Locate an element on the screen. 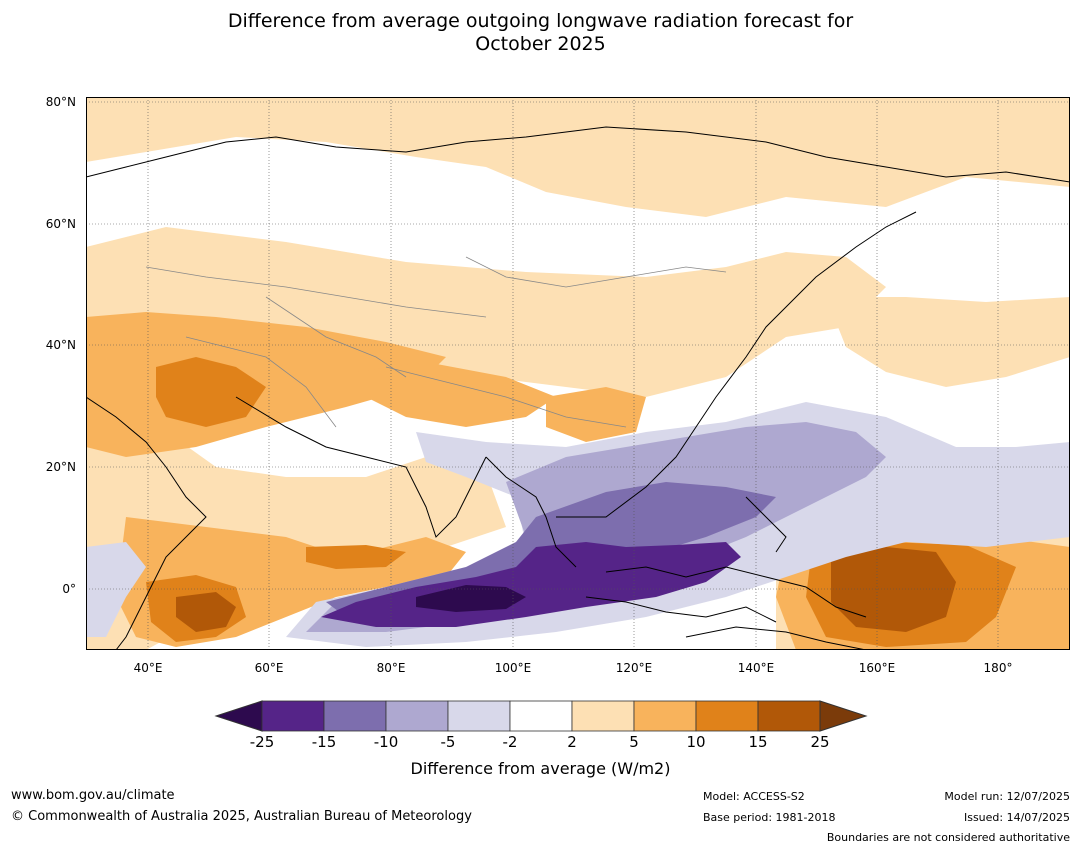 The height and width of the screenshot is (850, 1081). footer-model: Model: ACCESS-S2 is located at coordinates (754, 796).